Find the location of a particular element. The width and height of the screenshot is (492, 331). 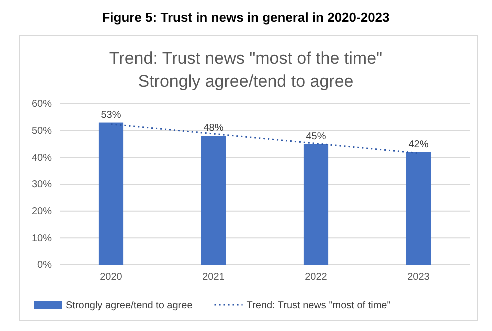

data-label: 48% is located at coordinates (214, 128).